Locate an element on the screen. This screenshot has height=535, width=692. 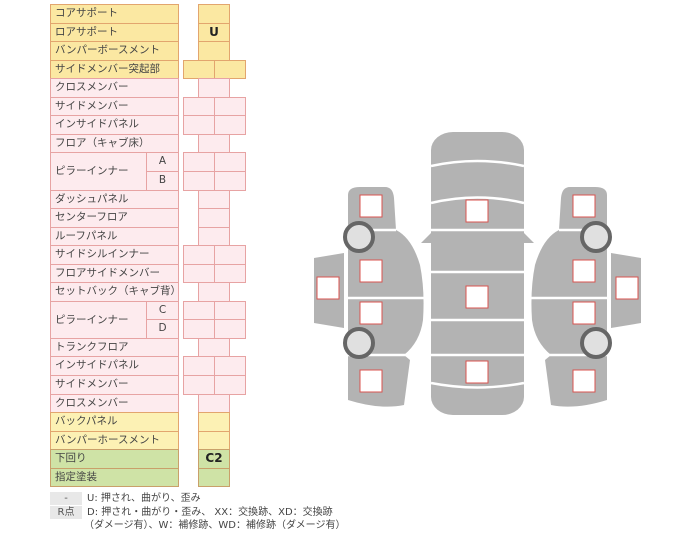
value-cell is located at coordinates (214, 477).